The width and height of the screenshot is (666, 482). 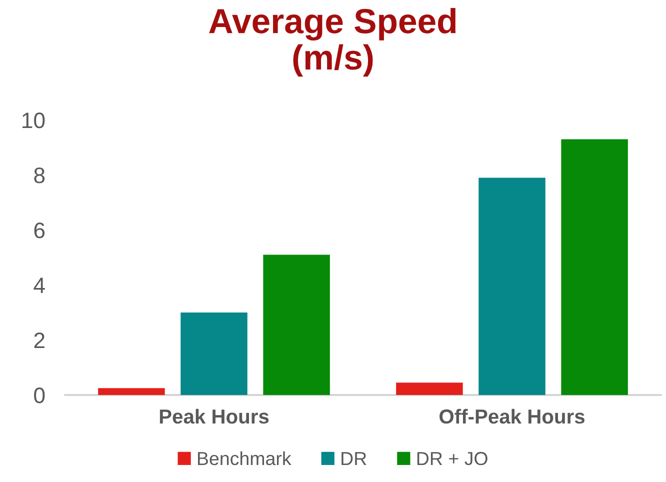 I want to click on x-tick-label: Peak Hours, so click(x=214, y=416).